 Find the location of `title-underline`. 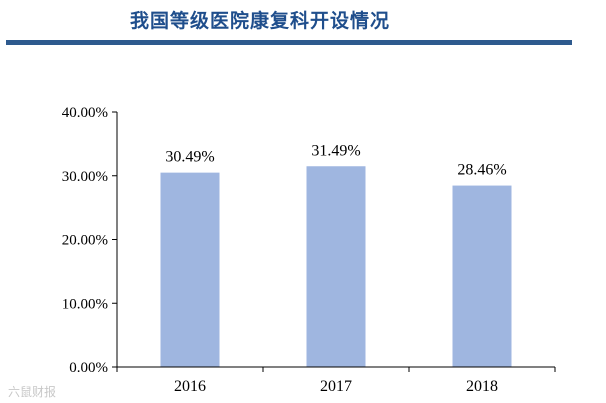

title-underline is located at coordinates (289, 42).